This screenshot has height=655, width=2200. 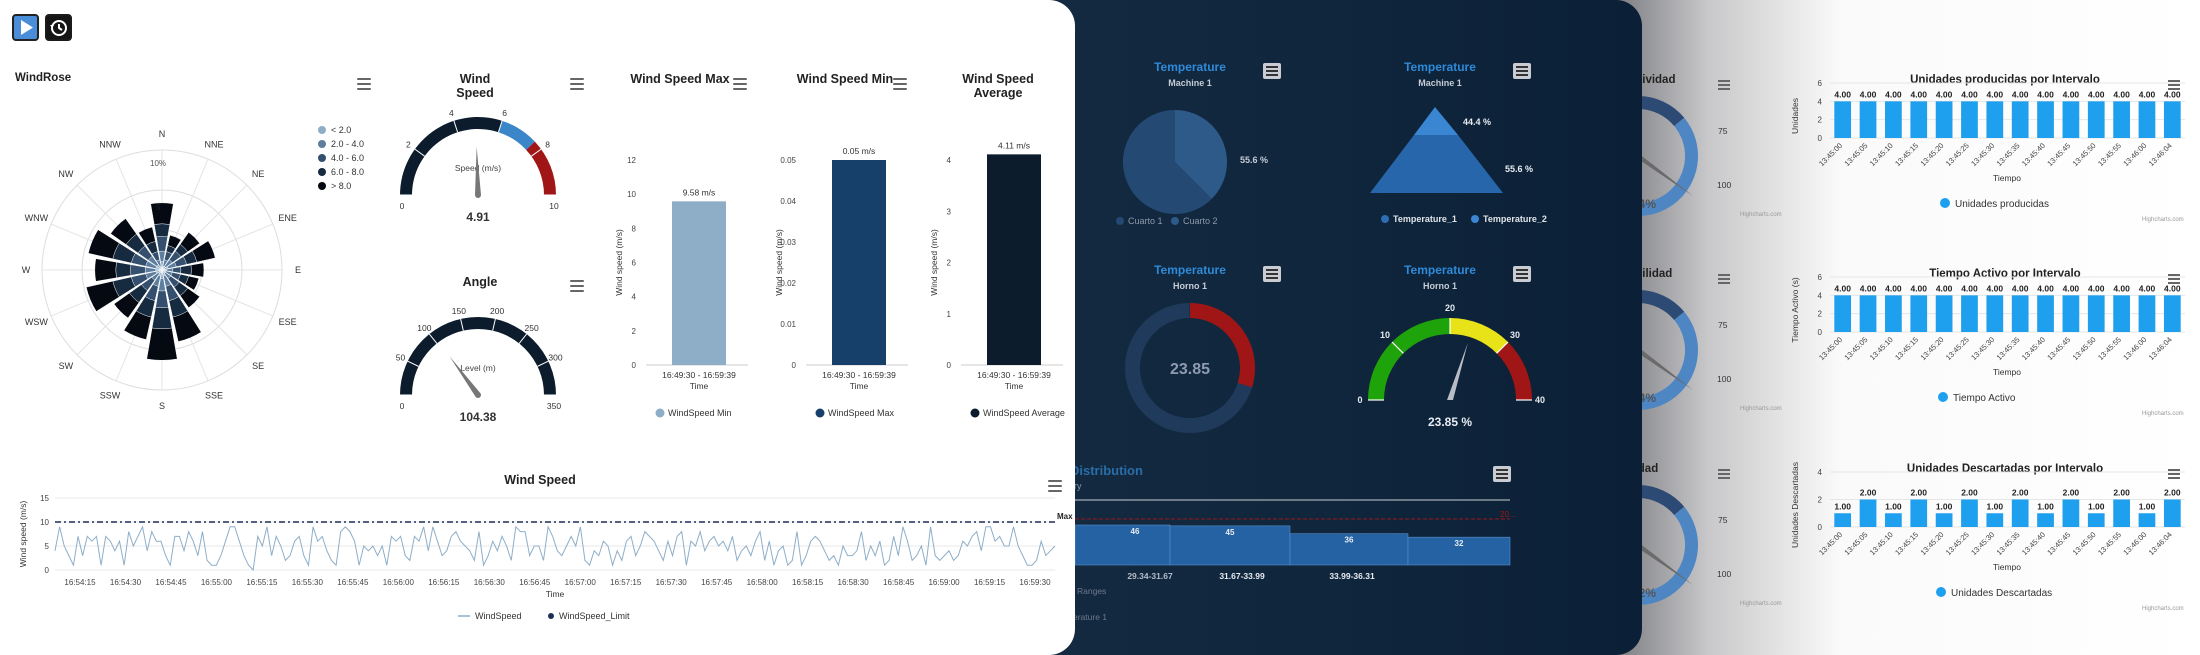 I want to click on legend-item: 4.0 - 6.0, so click(x=341, y=158).